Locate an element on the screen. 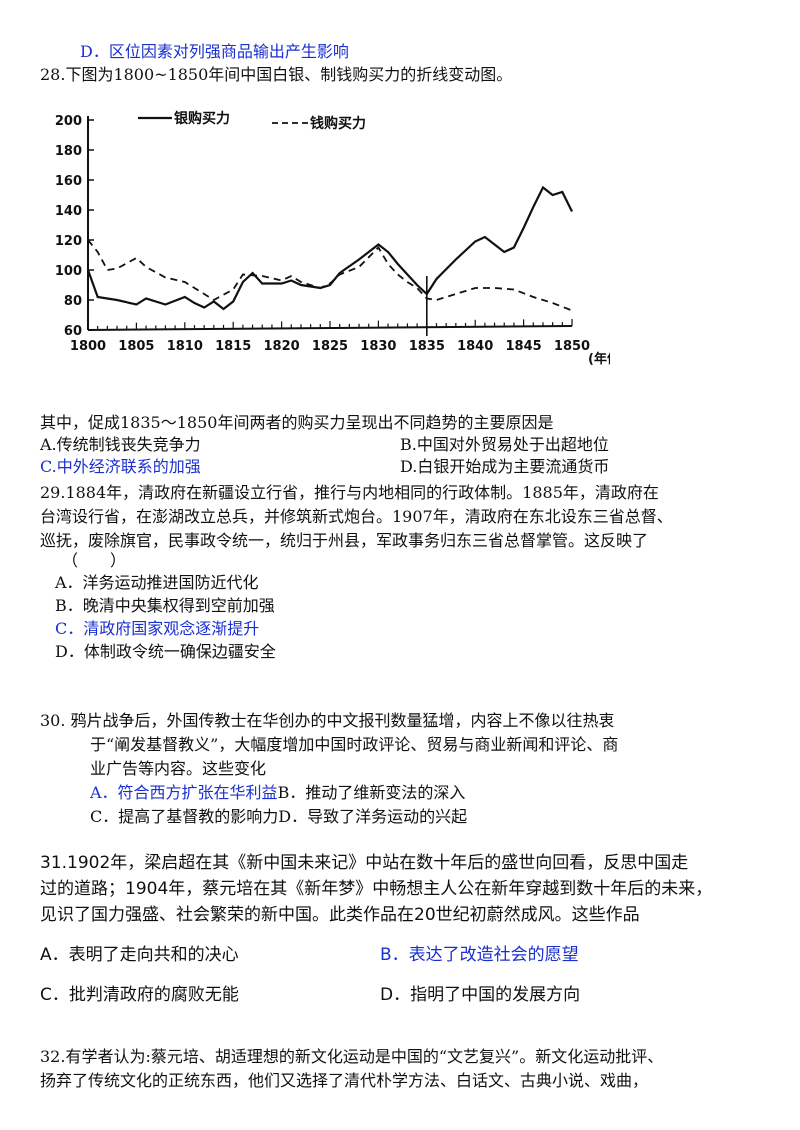 The height and width of the screenshot is (1130, 800). x-tick-label: 1820 is located at coordinates (282, 346).